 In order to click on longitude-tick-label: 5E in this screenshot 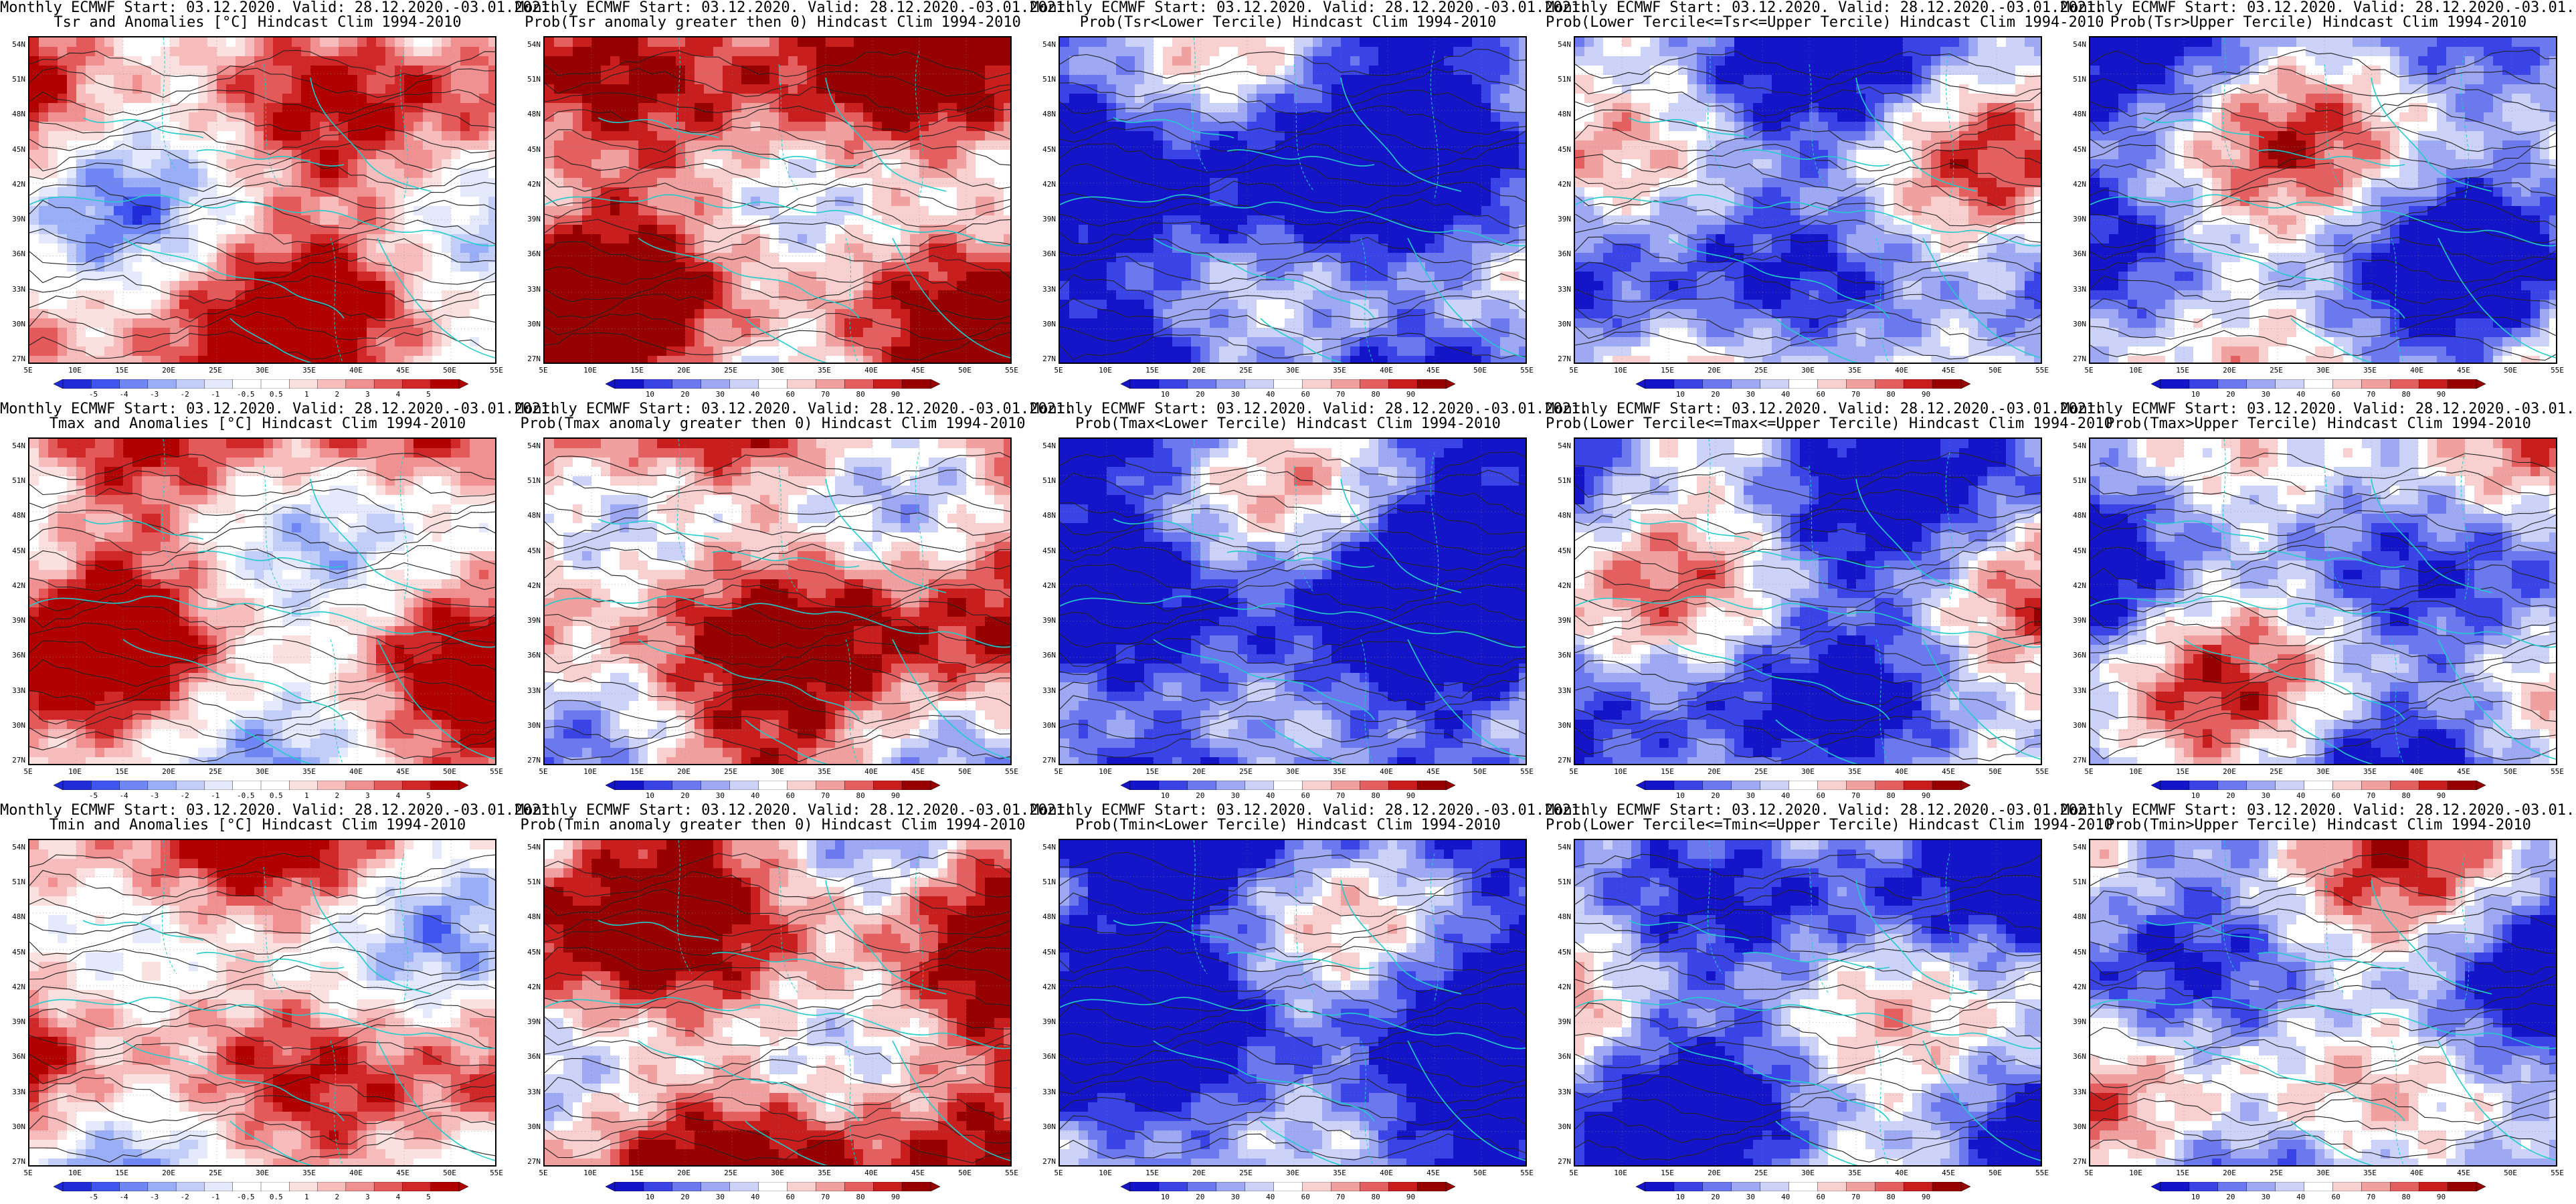, I will do `click(543, 771)`.